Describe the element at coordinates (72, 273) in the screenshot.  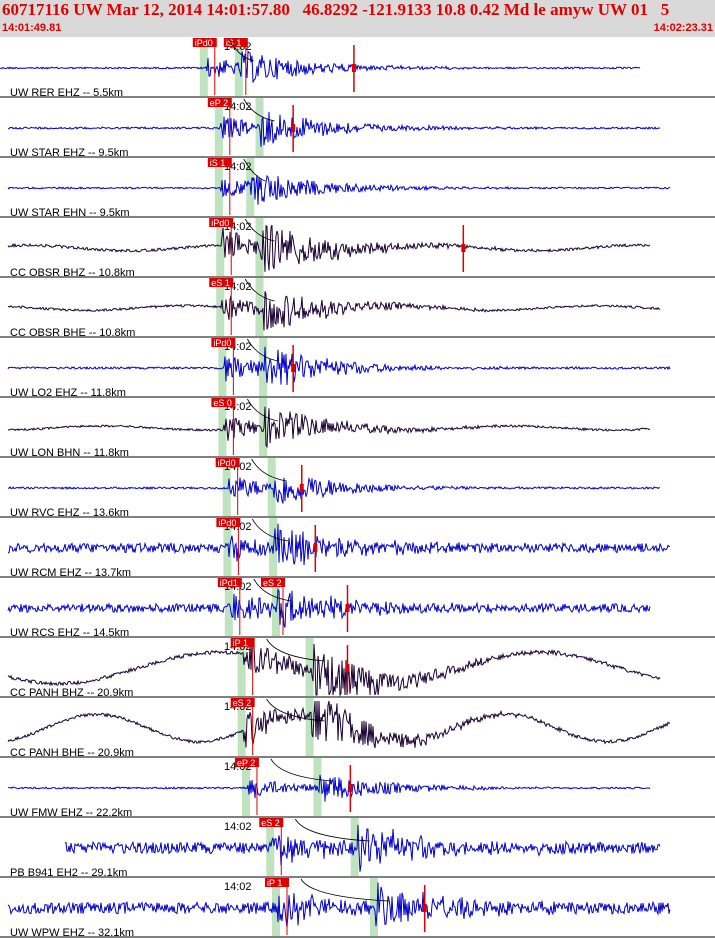
I see `trace-label: CC OBSR BHZ -- 10.8km` at that location.